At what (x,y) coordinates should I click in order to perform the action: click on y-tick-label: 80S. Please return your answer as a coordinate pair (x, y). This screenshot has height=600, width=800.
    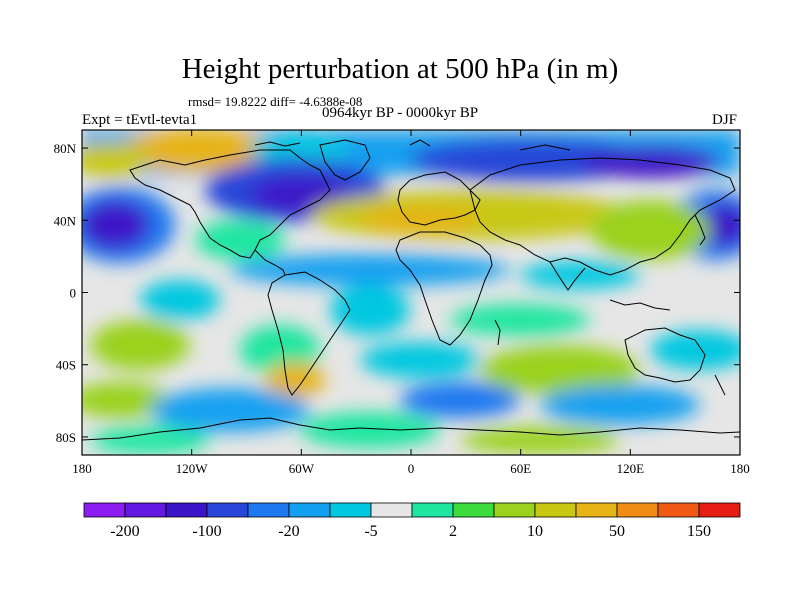
    Looking at the image, I should click on (66, 437).